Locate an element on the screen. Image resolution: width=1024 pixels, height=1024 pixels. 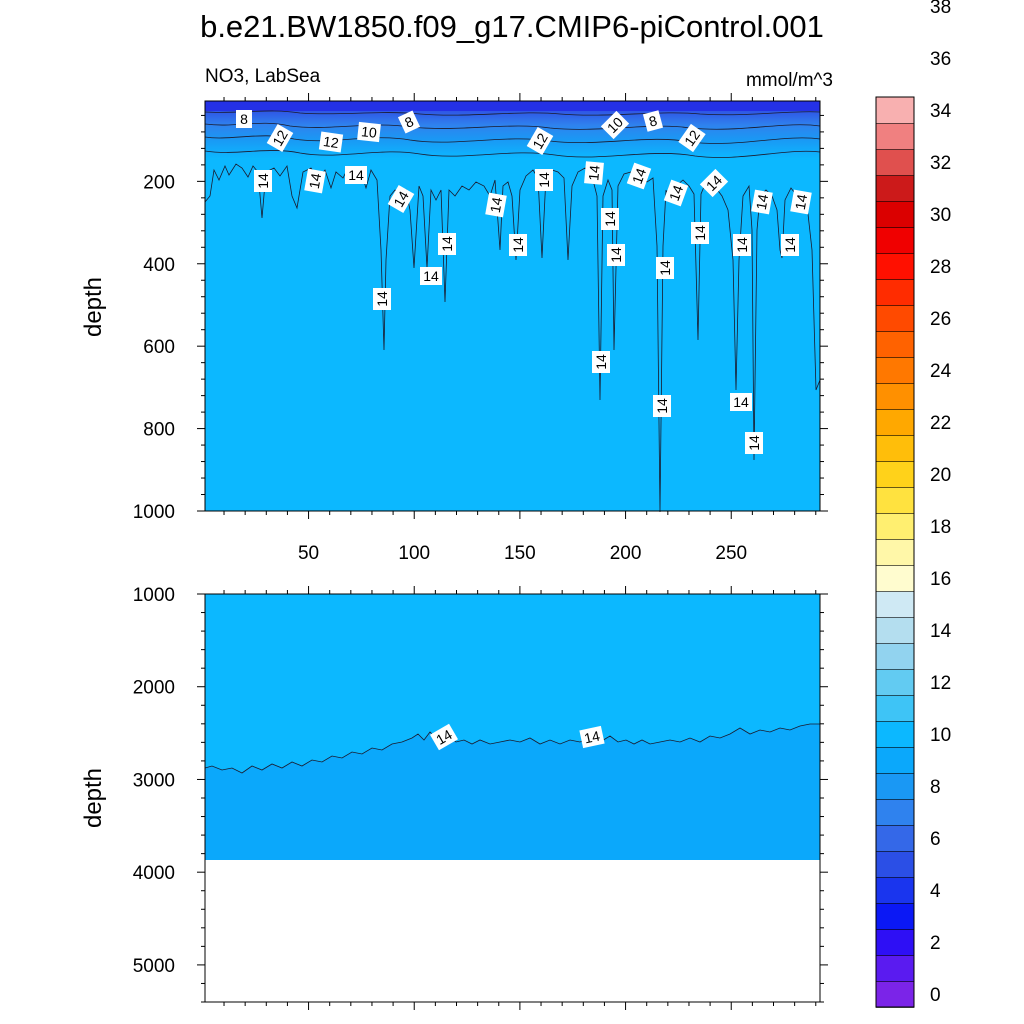
x-tick-label: 250 is located at coordinates (731, 553).